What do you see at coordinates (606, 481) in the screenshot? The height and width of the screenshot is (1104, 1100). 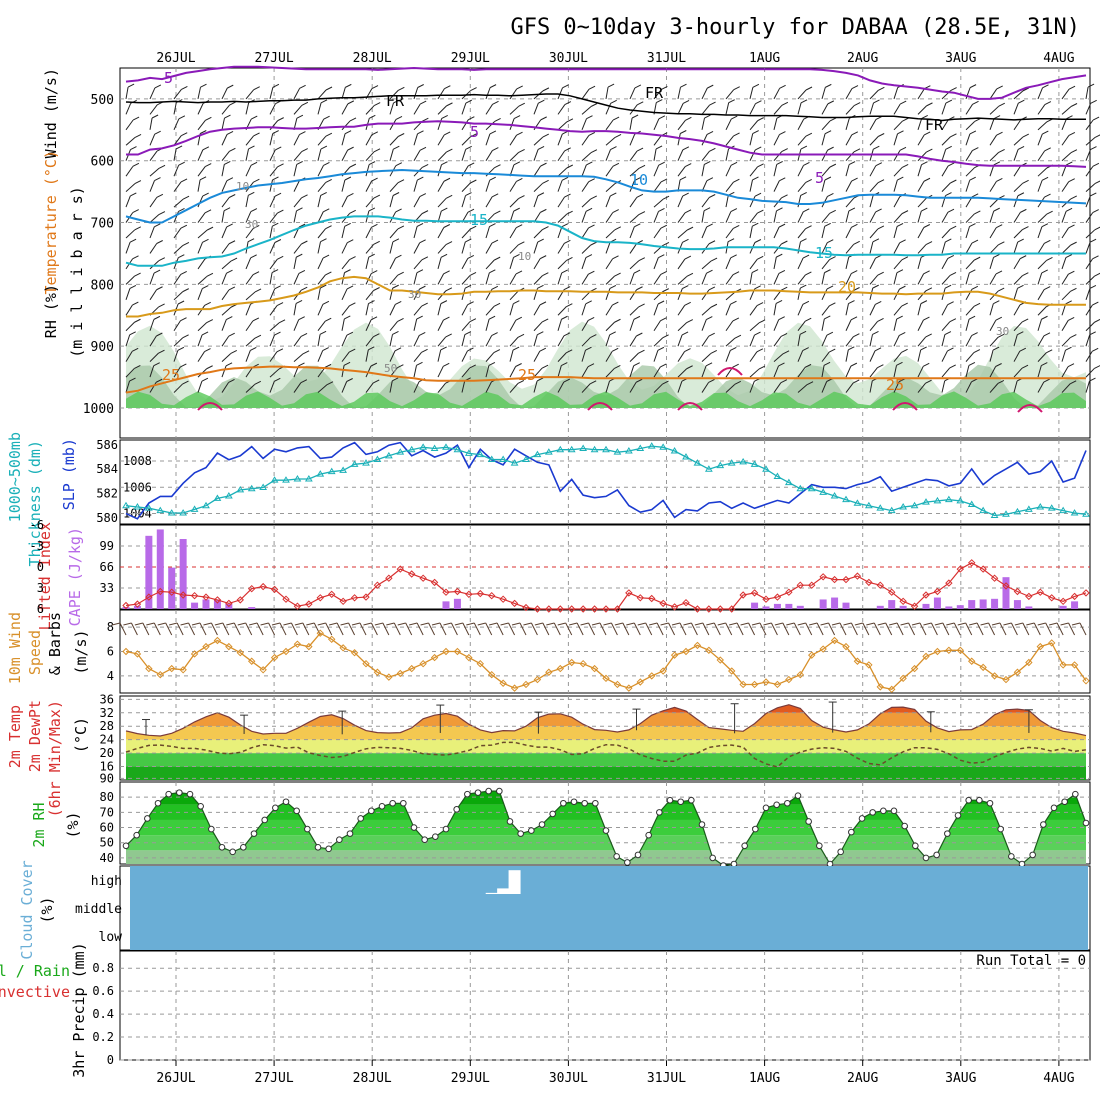 I see `thickness-line` at bounding box center [606, 481].